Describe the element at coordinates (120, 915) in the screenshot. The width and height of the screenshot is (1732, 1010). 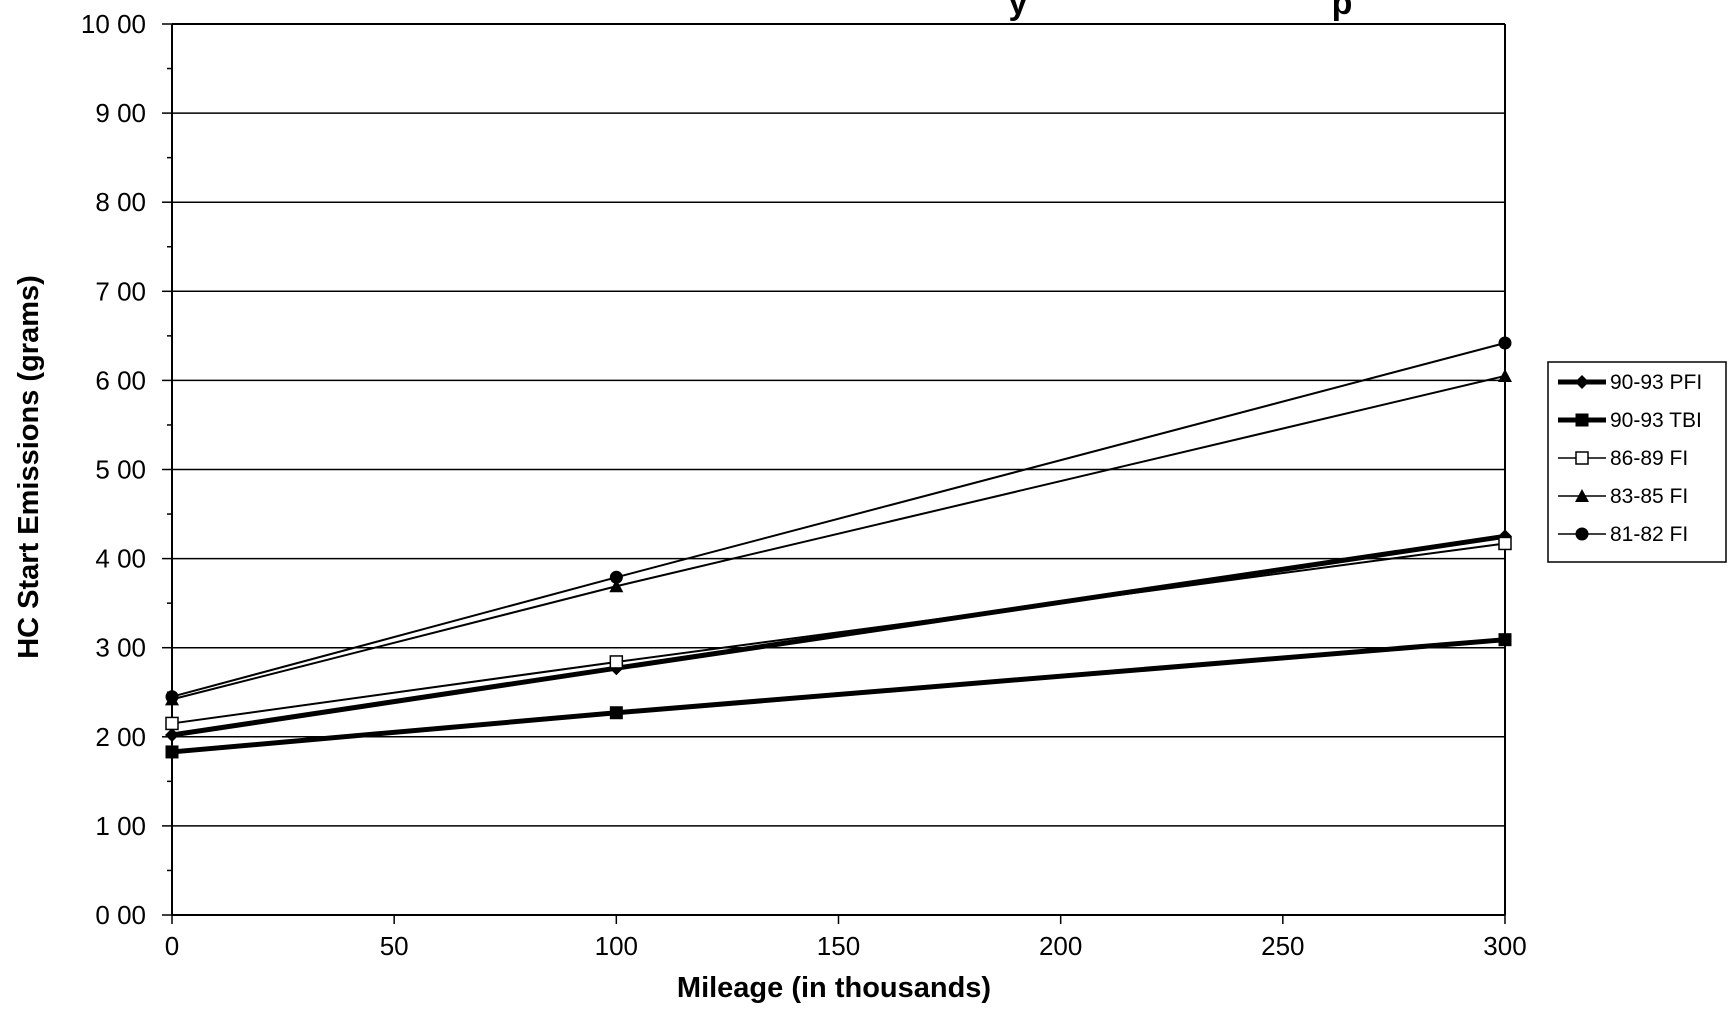
I see `y-tick-label: 0 00` at that location.